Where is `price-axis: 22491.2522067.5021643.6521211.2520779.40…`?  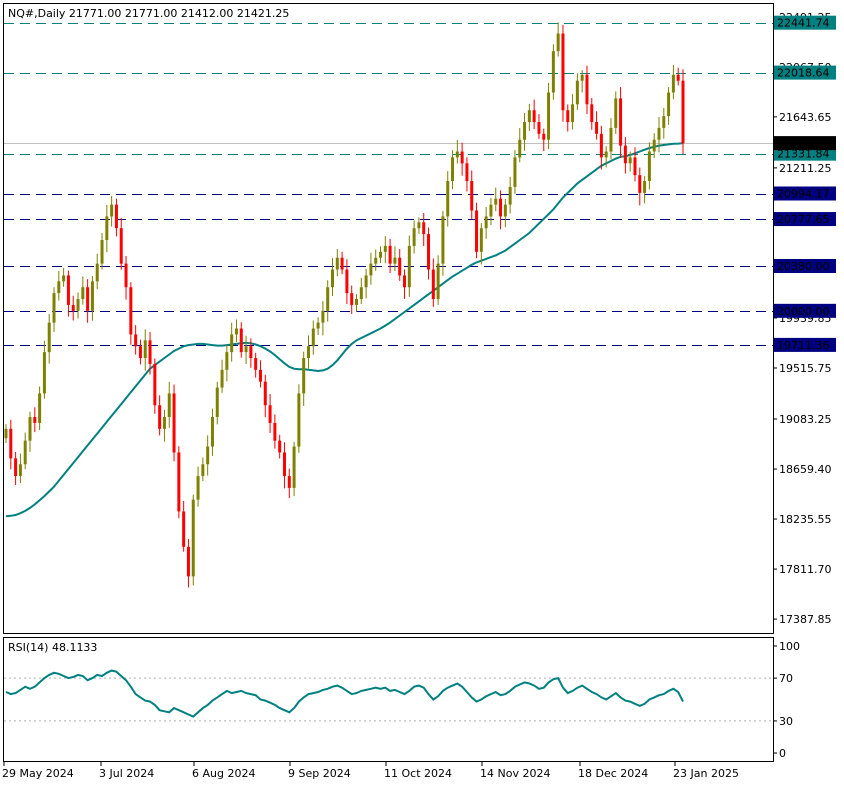 price-axis: 22491.2522067.5021643.6521211.2520779.40… is located at coordinates (802, 318).